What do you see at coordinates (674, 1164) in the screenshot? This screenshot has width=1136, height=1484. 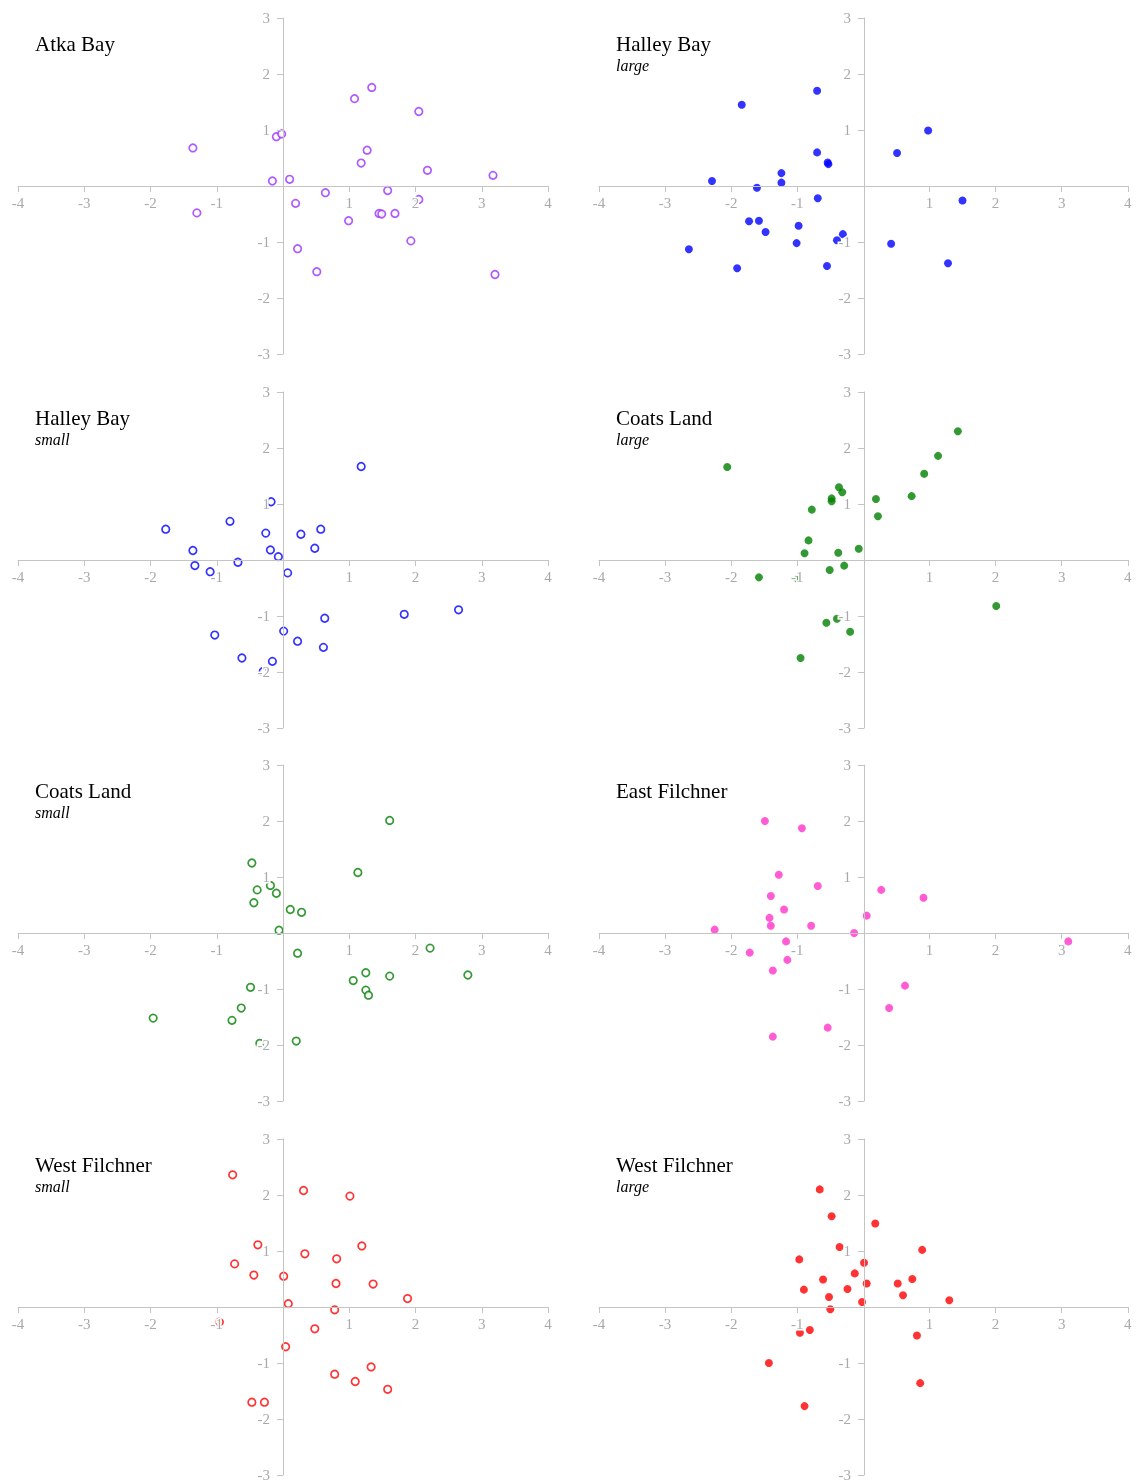 I see `text: West Filchner` at bounding box center [674, 1164].